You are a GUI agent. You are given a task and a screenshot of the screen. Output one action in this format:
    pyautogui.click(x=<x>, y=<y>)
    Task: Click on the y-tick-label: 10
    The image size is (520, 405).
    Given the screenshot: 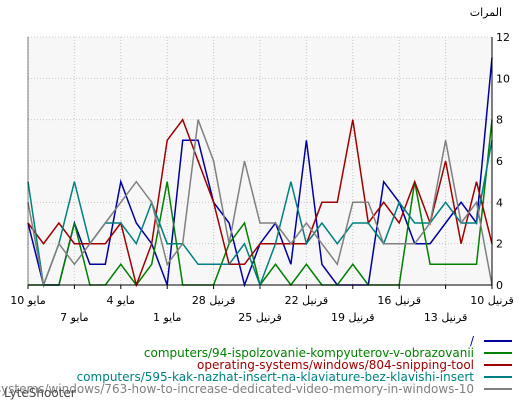 What is the action you would take?
    pyautogui.click(x=503, y=78)
    